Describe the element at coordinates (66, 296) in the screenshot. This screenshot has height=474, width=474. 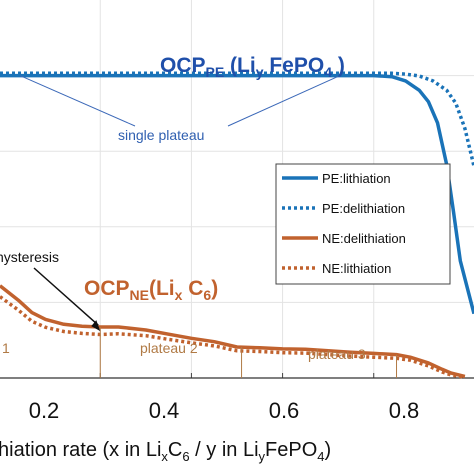
I see `hysteresis-arrow-shaft` at that location.